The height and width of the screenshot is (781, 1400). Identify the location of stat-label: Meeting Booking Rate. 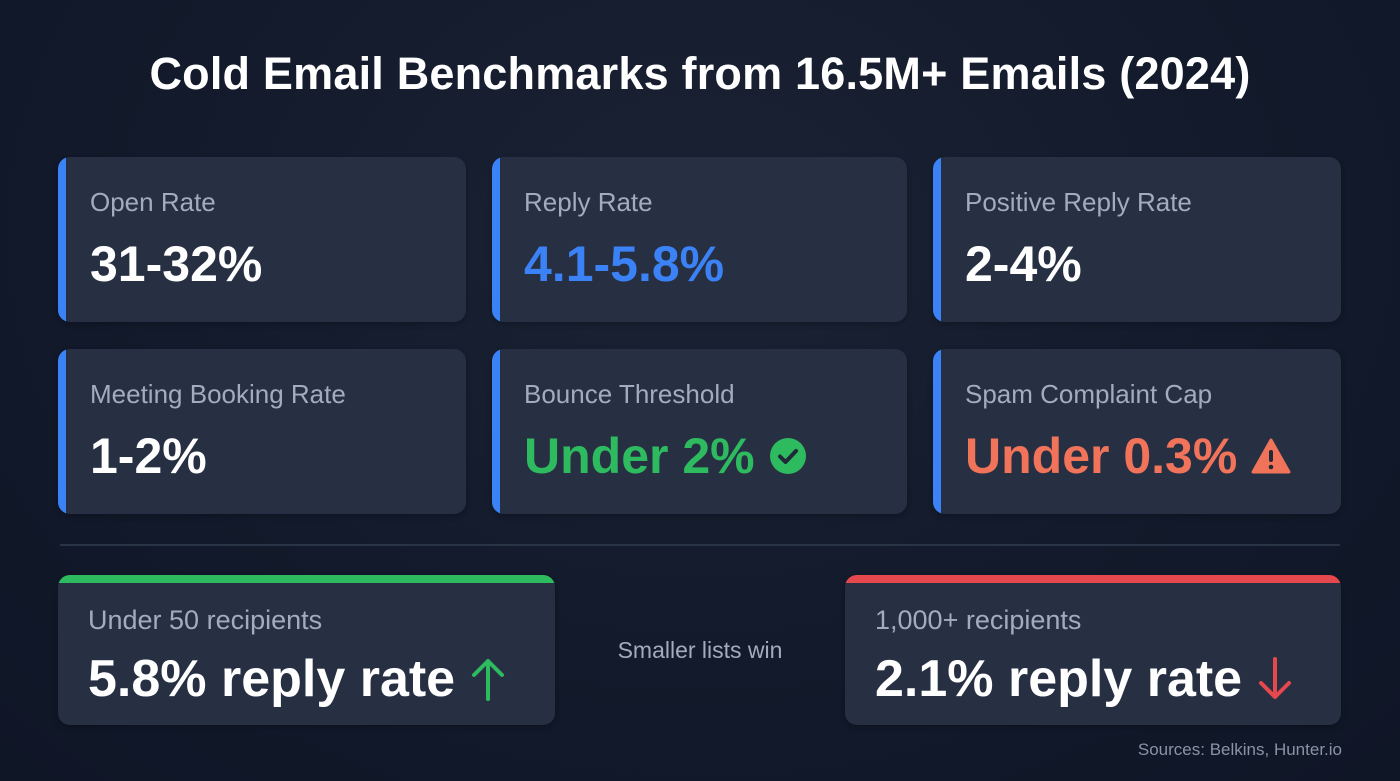
(218, 394).